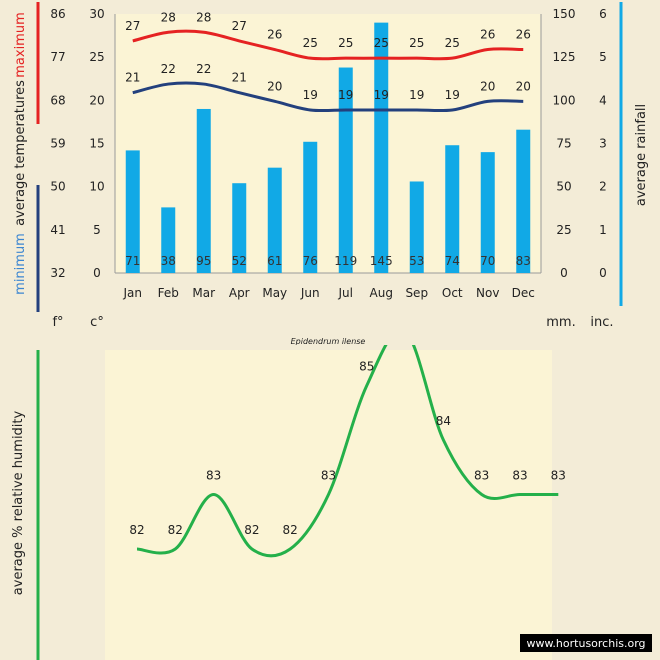  What do you see at coordinates (203, 261) in the screenshot?
I see `rainfall-value-label: 95` at bounding box center [203, 261].